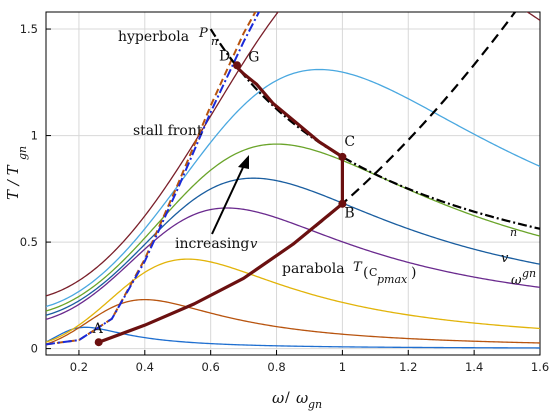 The height and width of the screenshot is (411, 550). What do you see at coordinates (34, 349) in the screenshot?
I see `y-tick-label: 0` at bounding box center [34, 349].